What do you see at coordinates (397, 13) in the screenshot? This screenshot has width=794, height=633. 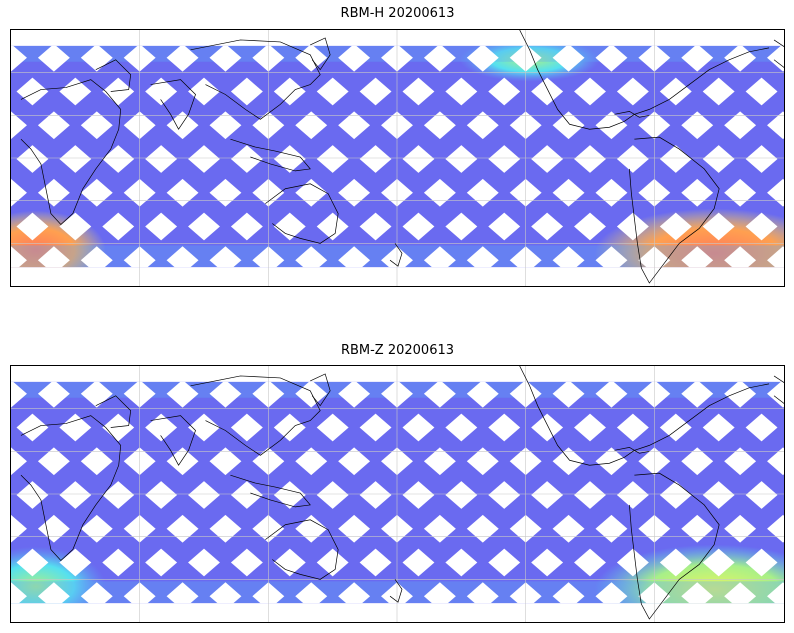 I see `panel-title-rbm-h: RBM-H 20200613` at bounding box center [397, 13].